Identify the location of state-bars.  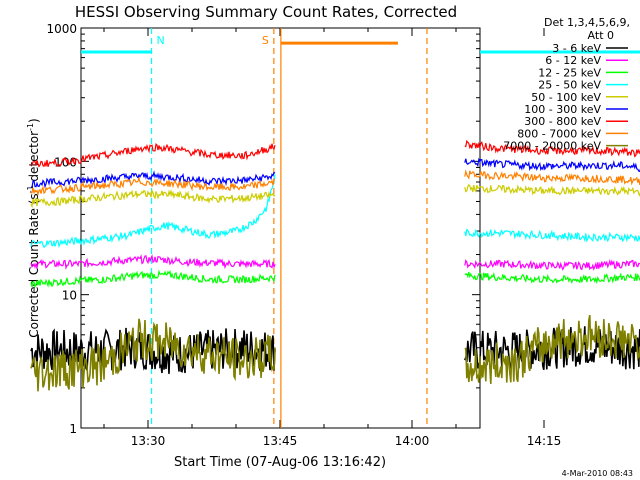
(360, 47).